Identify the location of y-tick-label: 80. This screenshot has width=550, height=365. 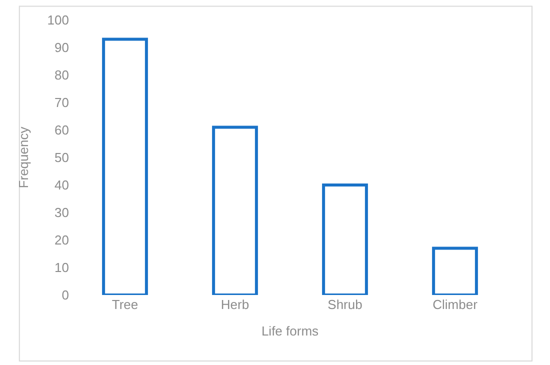
(61, 75).